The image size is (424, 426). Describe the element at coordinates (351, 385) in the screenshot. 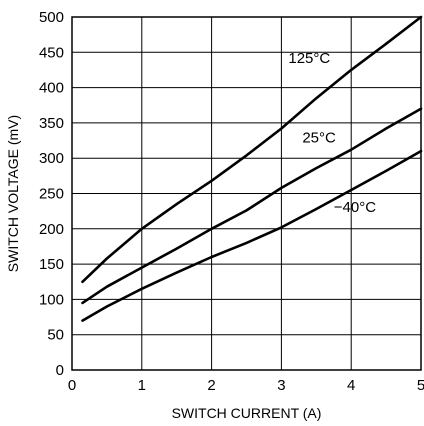

I see `x-tick-label: 4` at that location.